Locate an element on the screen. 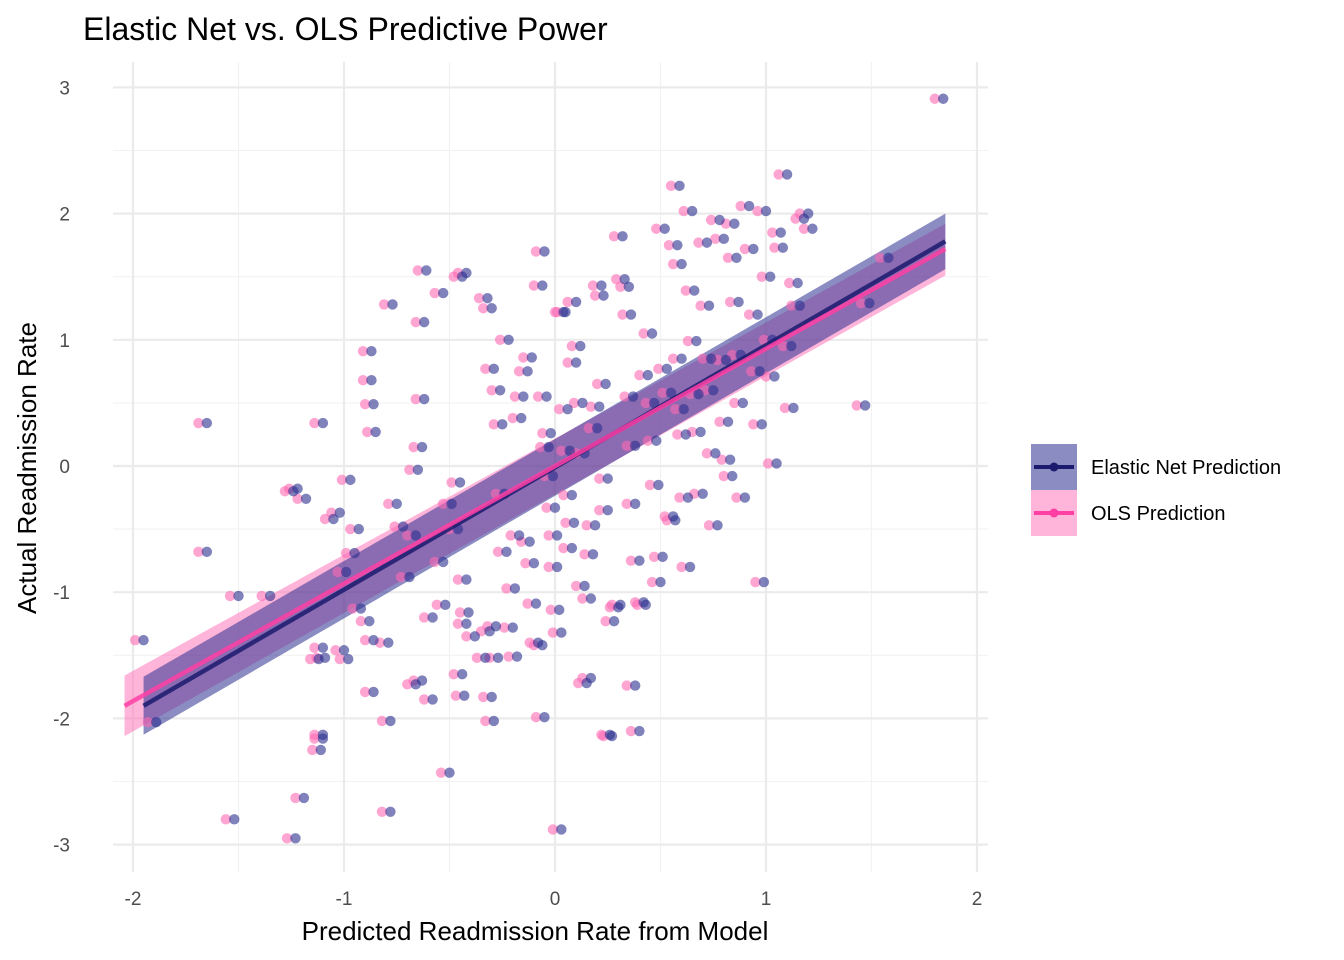 This screenshot has width=1344, height=960. y-tick-label: -2 is located at coordinates (61, 719).